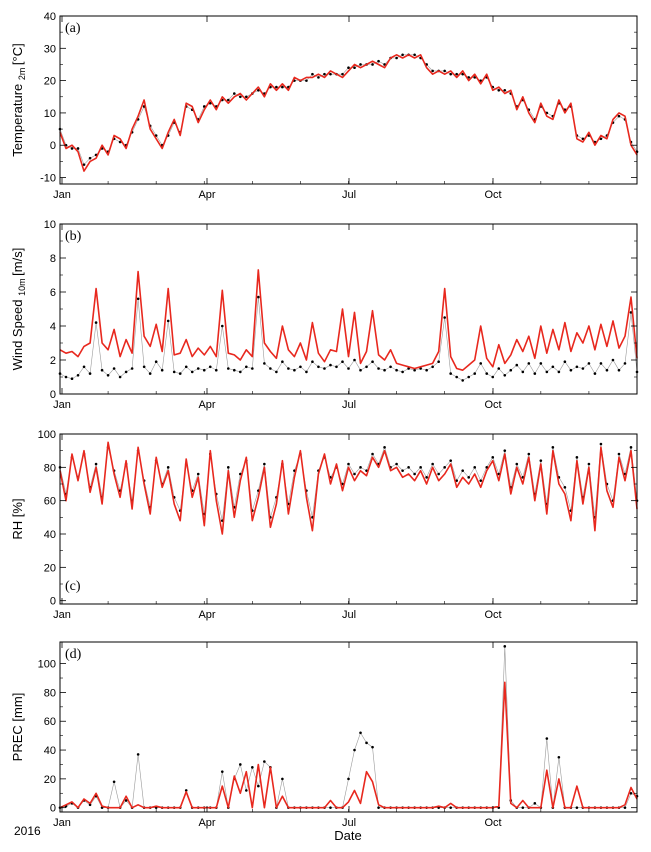 The width and height of the screenshot is (651, 852). I want to click on y-tick-label: 0, so click(53, 146).